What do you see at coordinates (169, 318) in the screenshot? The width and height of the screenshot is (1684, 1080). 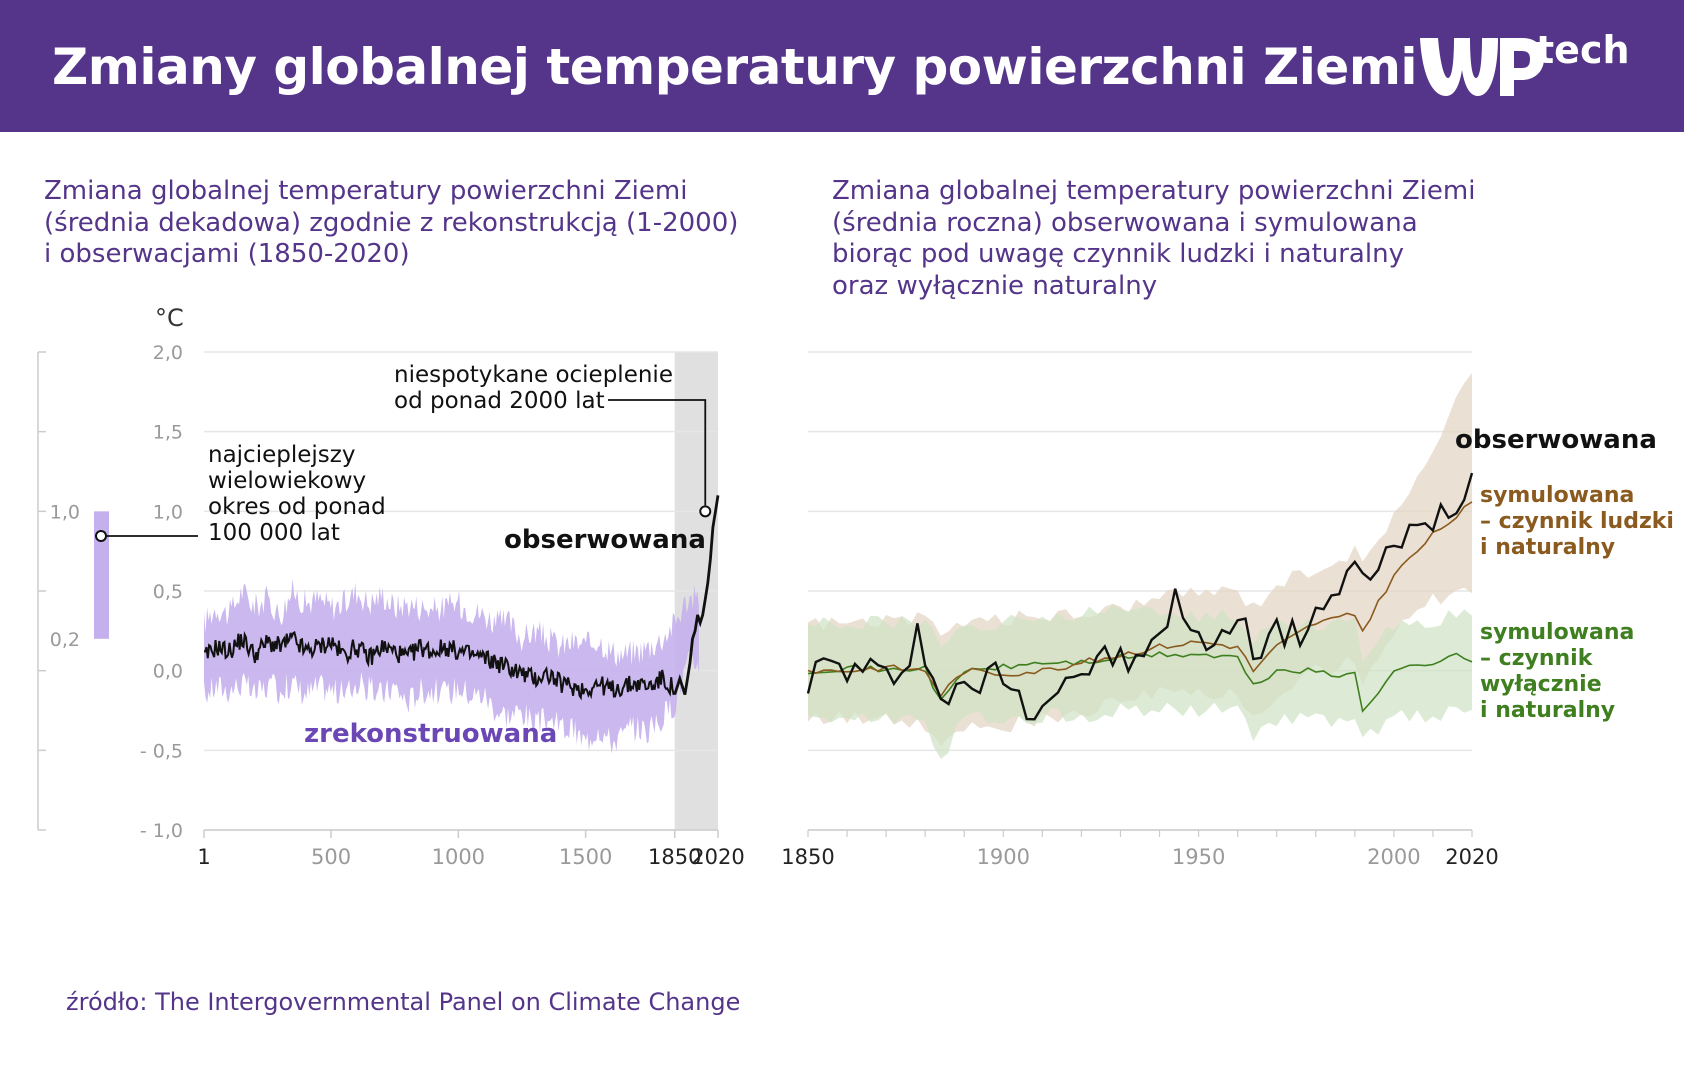 I see `y-unit-label: °C` at bounding box center [169, 318].